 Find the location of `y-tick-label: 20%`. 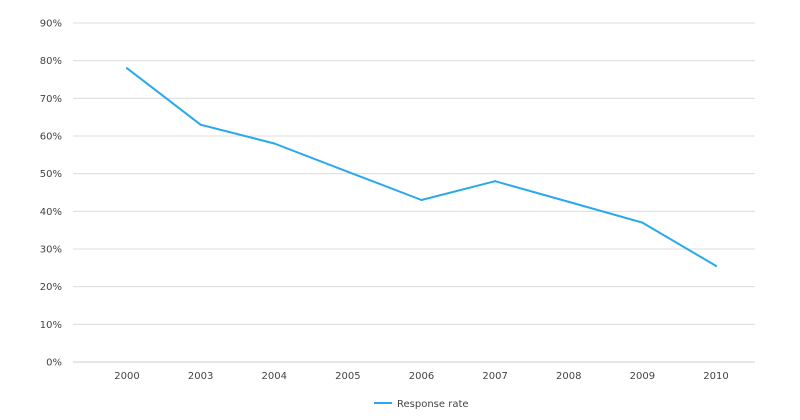

y-tick-label: 20% is located at coordinates (51, 287).